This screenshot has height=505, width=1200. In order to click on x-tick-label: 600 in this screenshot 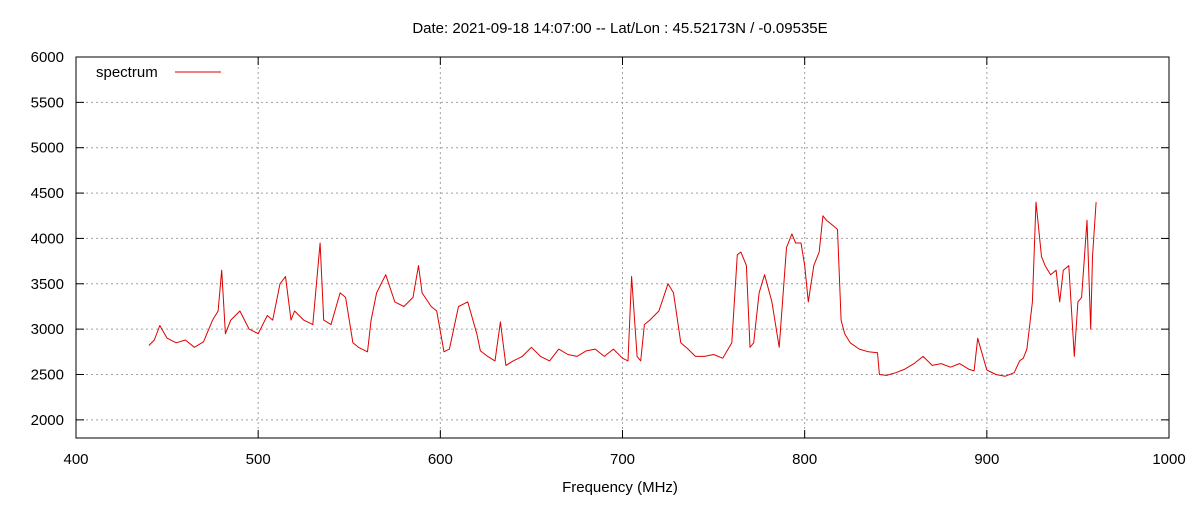, I will do `click(440, 459)`.